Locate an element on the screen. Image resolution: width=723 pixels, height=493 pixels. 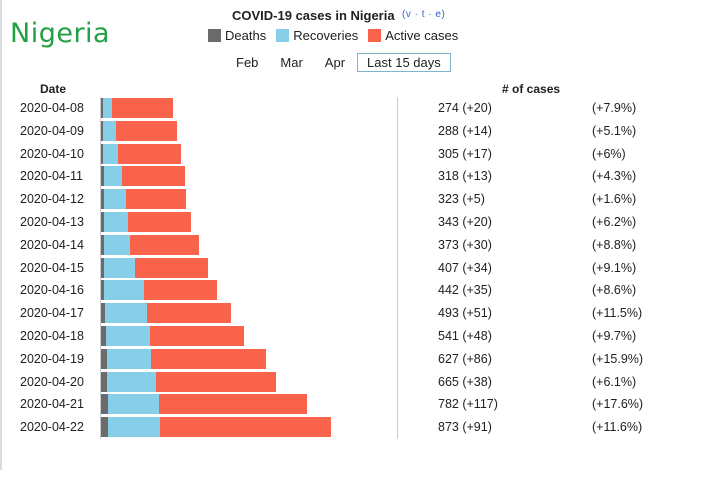
cases-label: 442 (+35) is located at coordinates (465, 290).